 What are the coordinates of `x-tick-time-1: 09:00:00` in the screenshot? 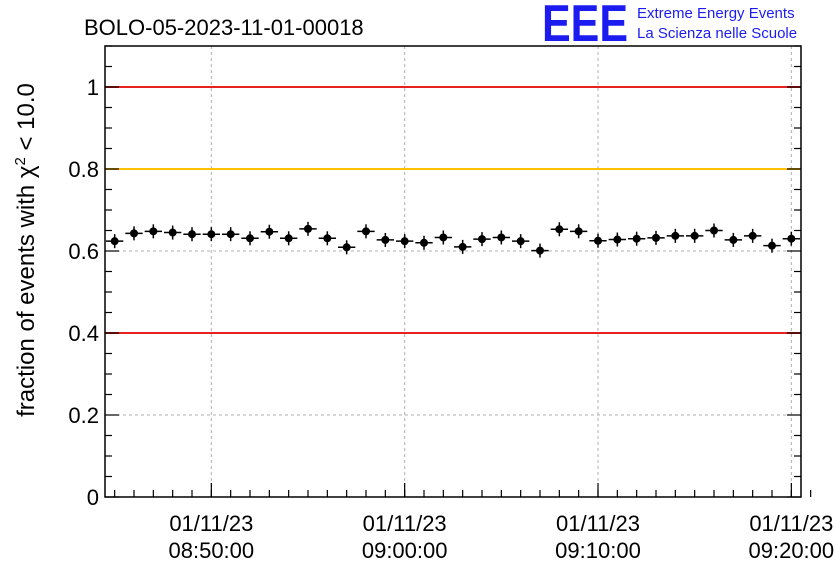 It's located at (405, 550).